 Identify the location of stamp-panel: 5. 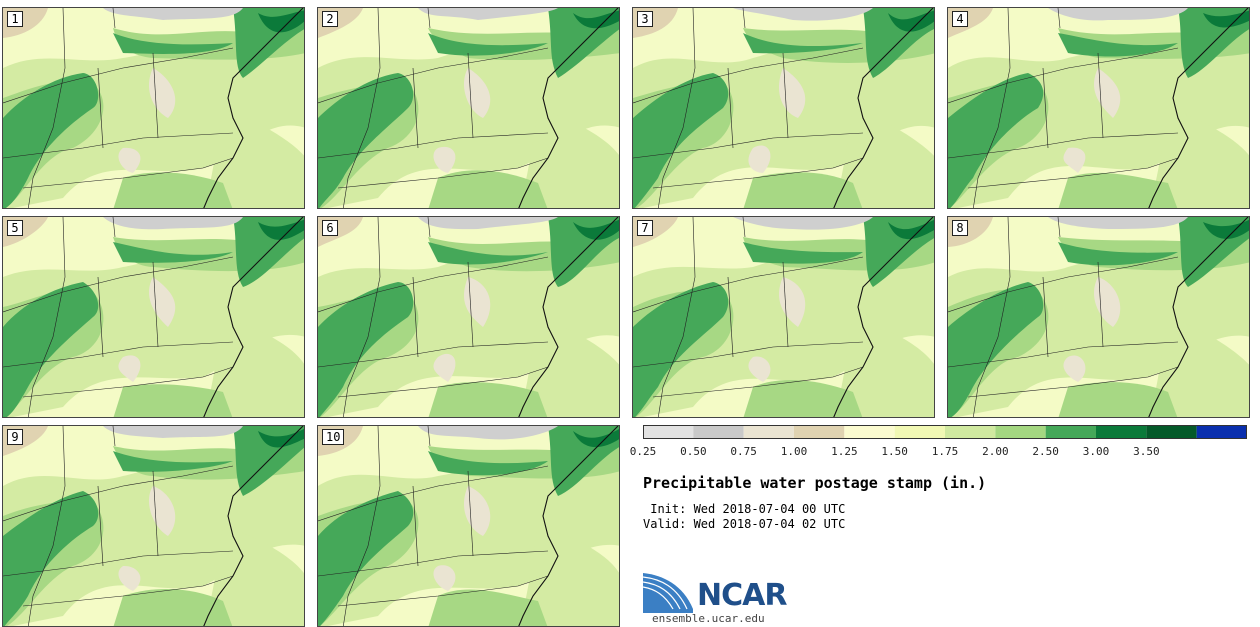
(153, 317).